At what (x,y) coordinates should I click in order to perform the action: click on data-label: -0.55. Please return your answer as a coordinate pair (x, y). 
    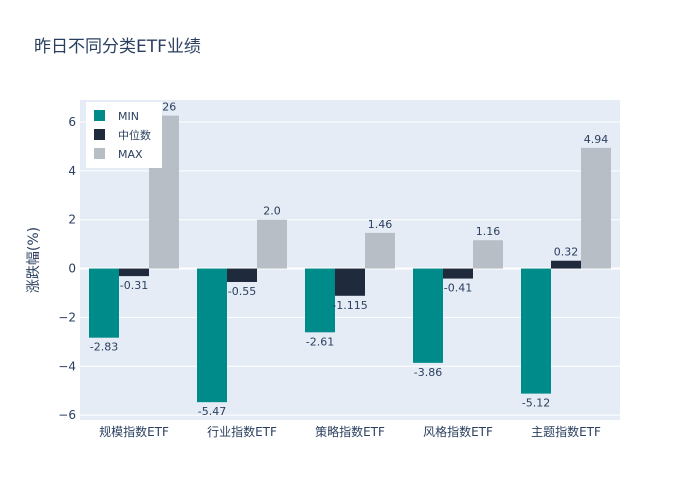
    Looking at the image, I should click on (242, 291).